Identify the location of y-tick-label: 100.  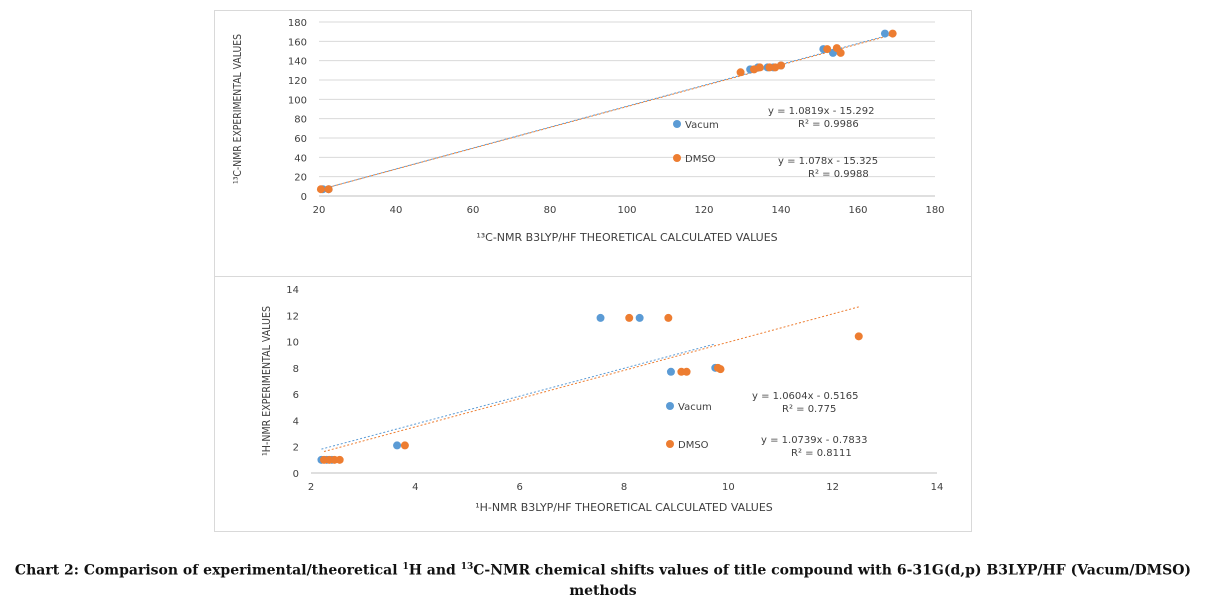
(297, 100).